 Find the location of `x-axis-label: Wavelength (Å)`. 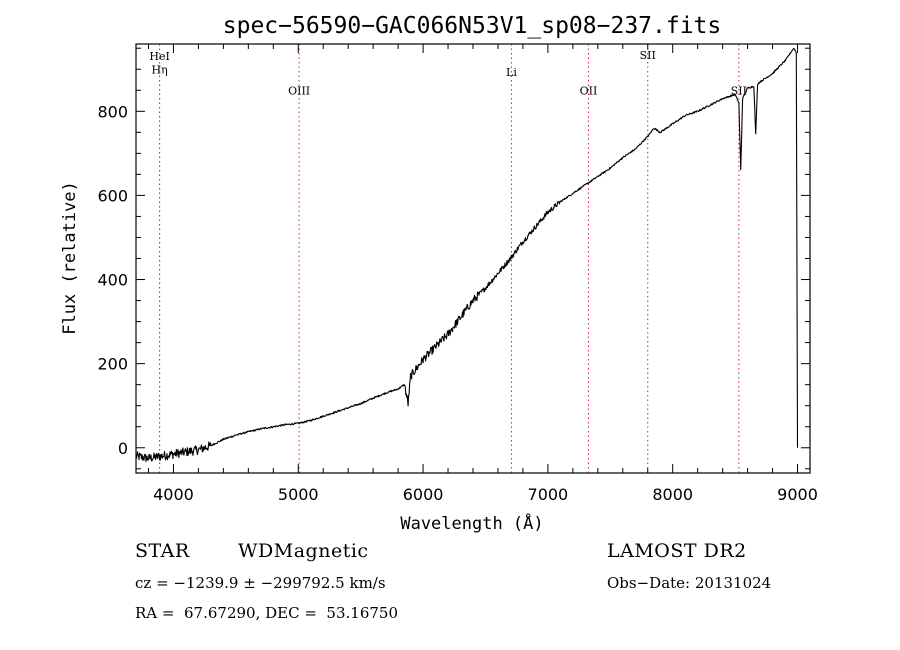

x-axis-label: Wavelength (Å) is located at coordinates (471, 523).